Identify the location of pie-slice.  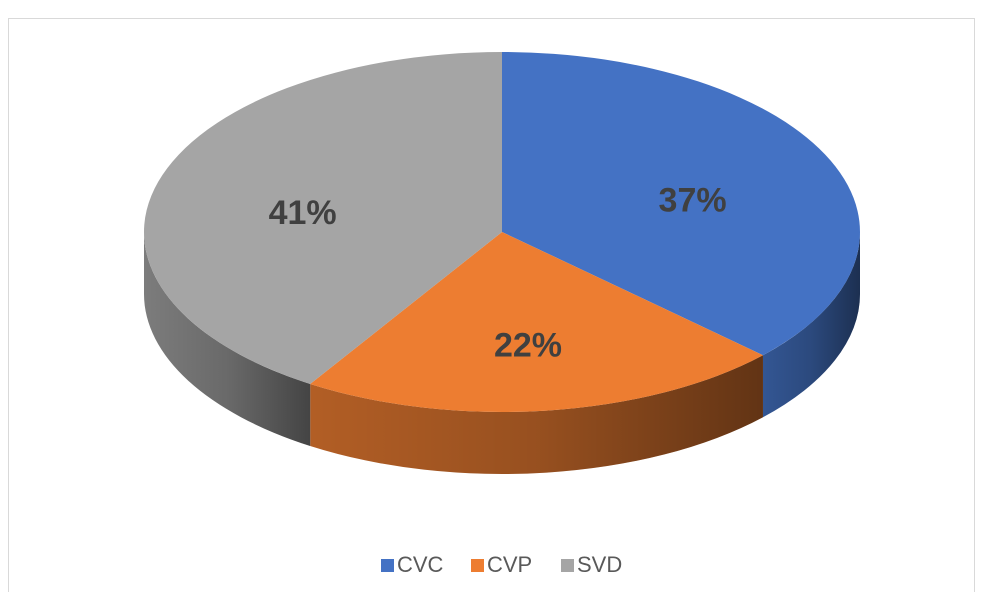
(536, 322).